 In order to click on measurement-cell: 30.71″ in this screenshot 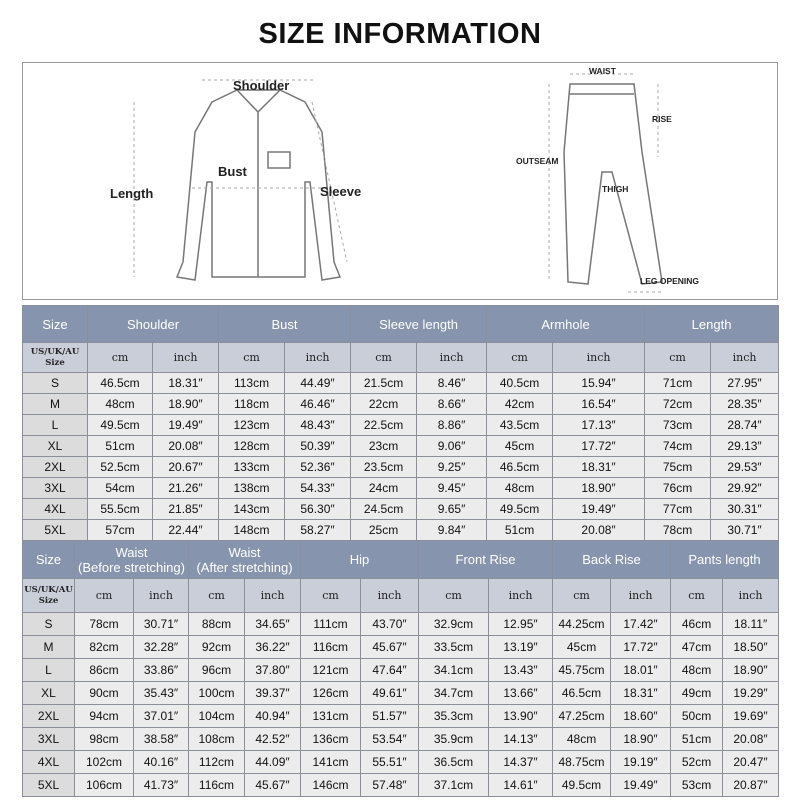, I will do `click(161, 624)`.